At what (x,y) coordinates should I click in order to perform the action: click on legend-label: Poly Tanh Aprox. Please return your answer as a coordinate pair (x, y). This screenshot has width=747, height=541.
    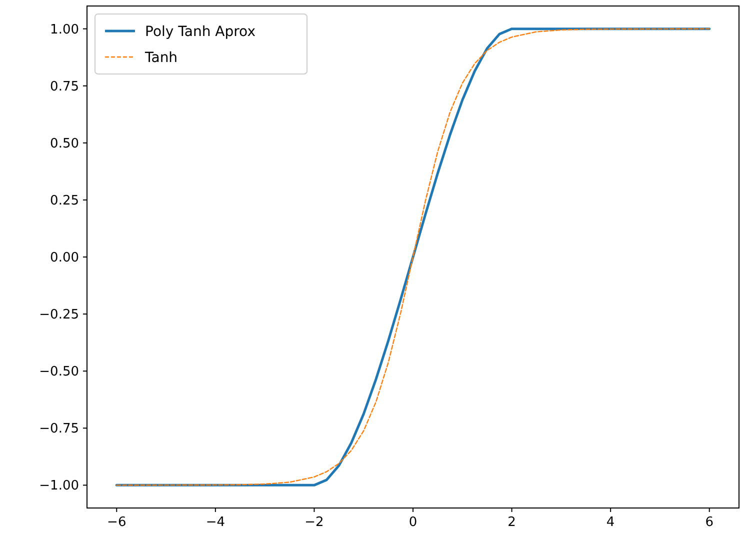
    Looking at the image, I should click on (200, 32).